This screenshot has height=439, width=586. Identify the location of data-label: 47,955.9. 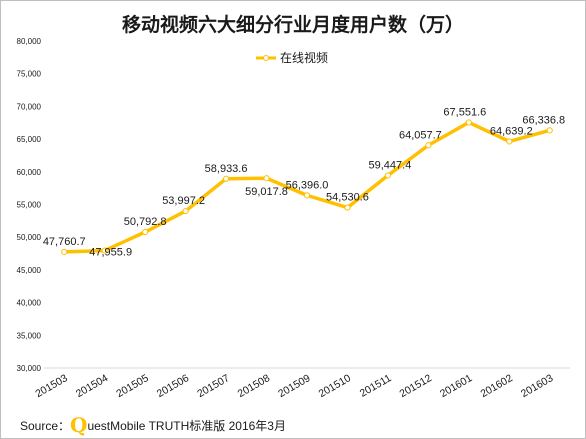
(110, 253).